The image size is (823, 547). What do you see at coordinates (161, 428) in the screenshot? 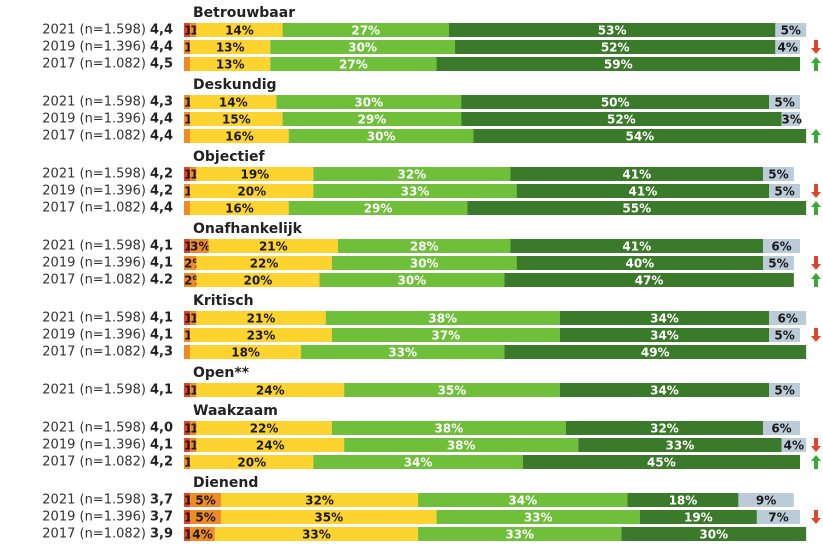
I see `score: 4,0` at bounding box center [161, 428].